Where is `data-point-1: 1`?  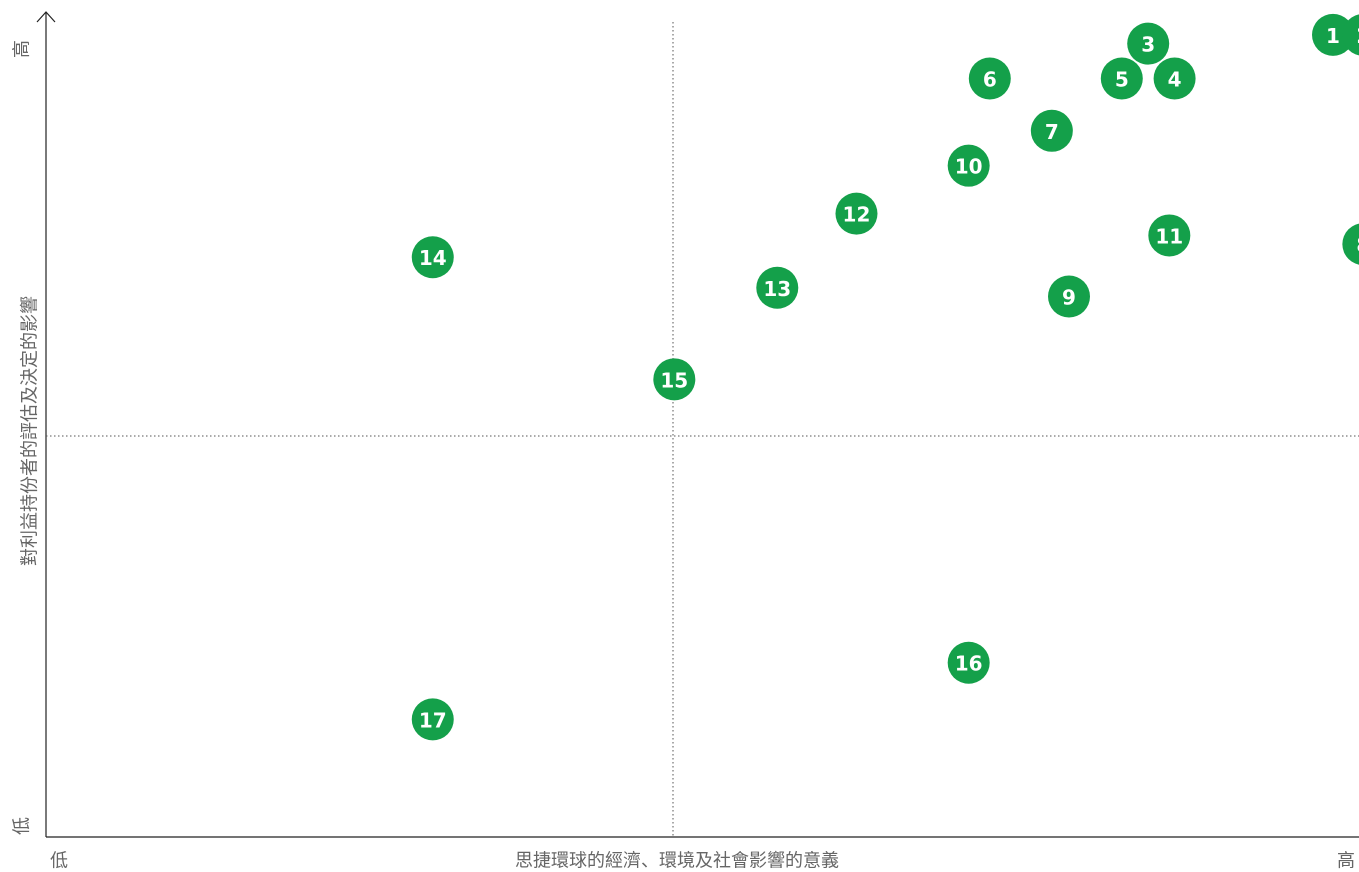 data-point-1: 1 is located at coordinates (1333, 34).